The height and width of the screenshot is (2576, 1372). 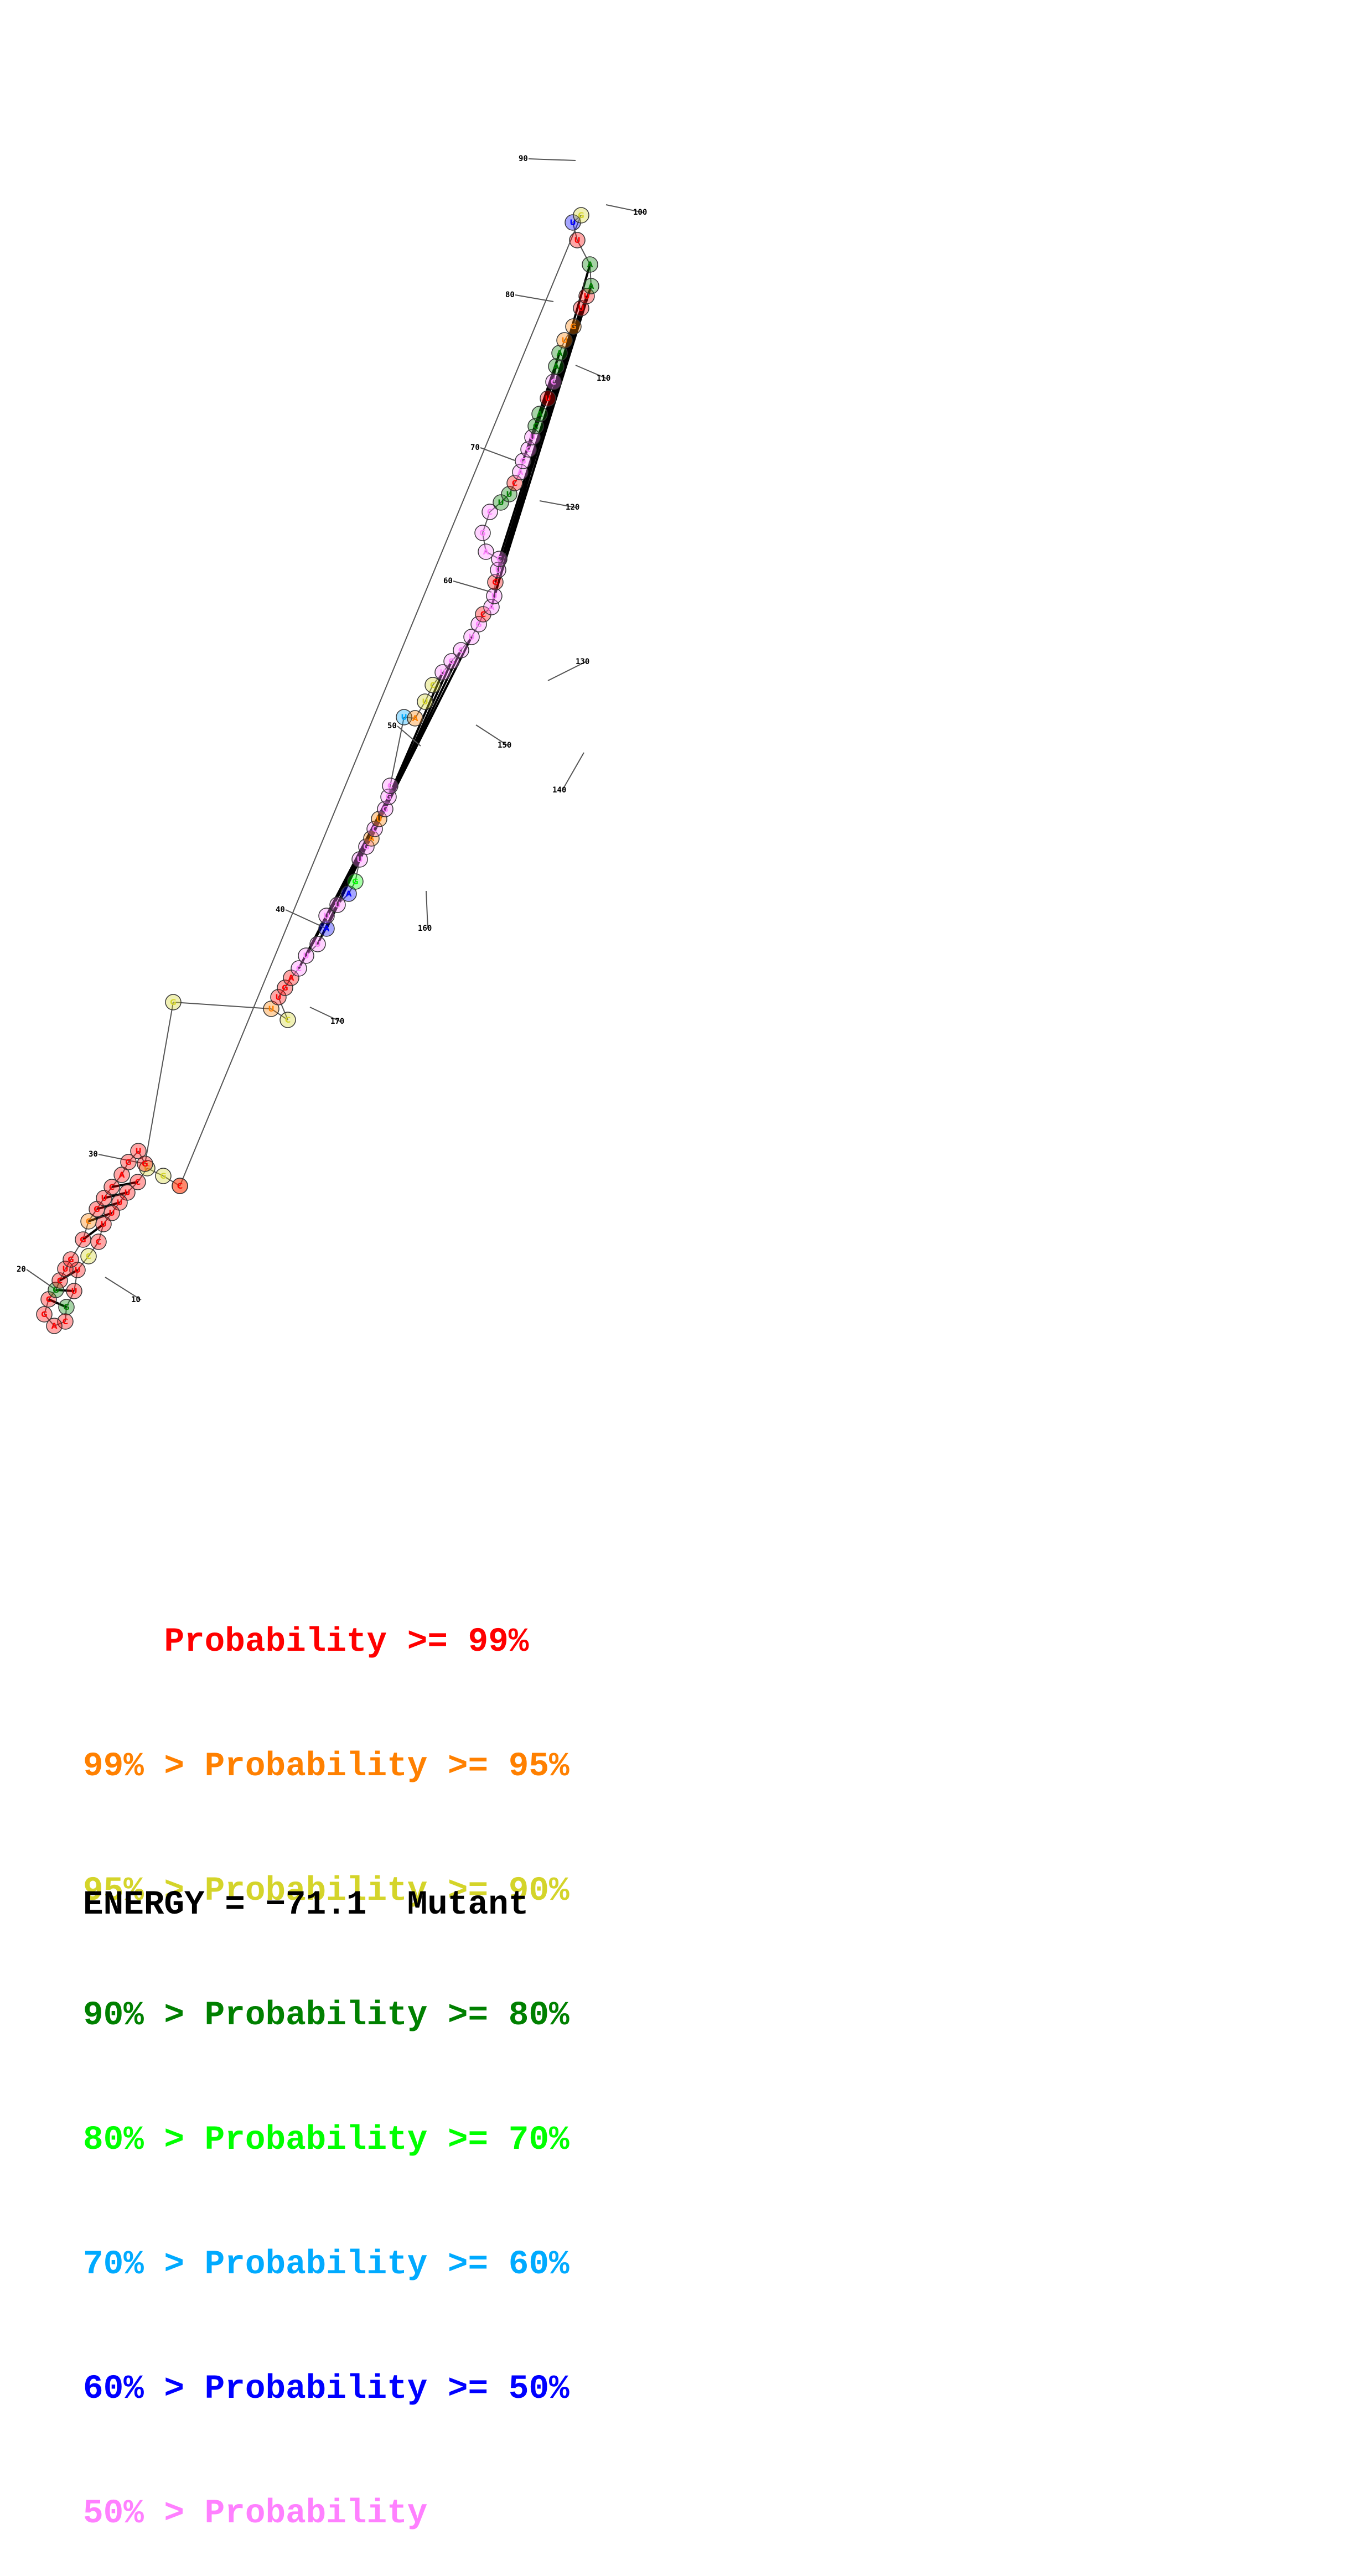 I want to click on position-label: 140, so click(x=559, y=791).